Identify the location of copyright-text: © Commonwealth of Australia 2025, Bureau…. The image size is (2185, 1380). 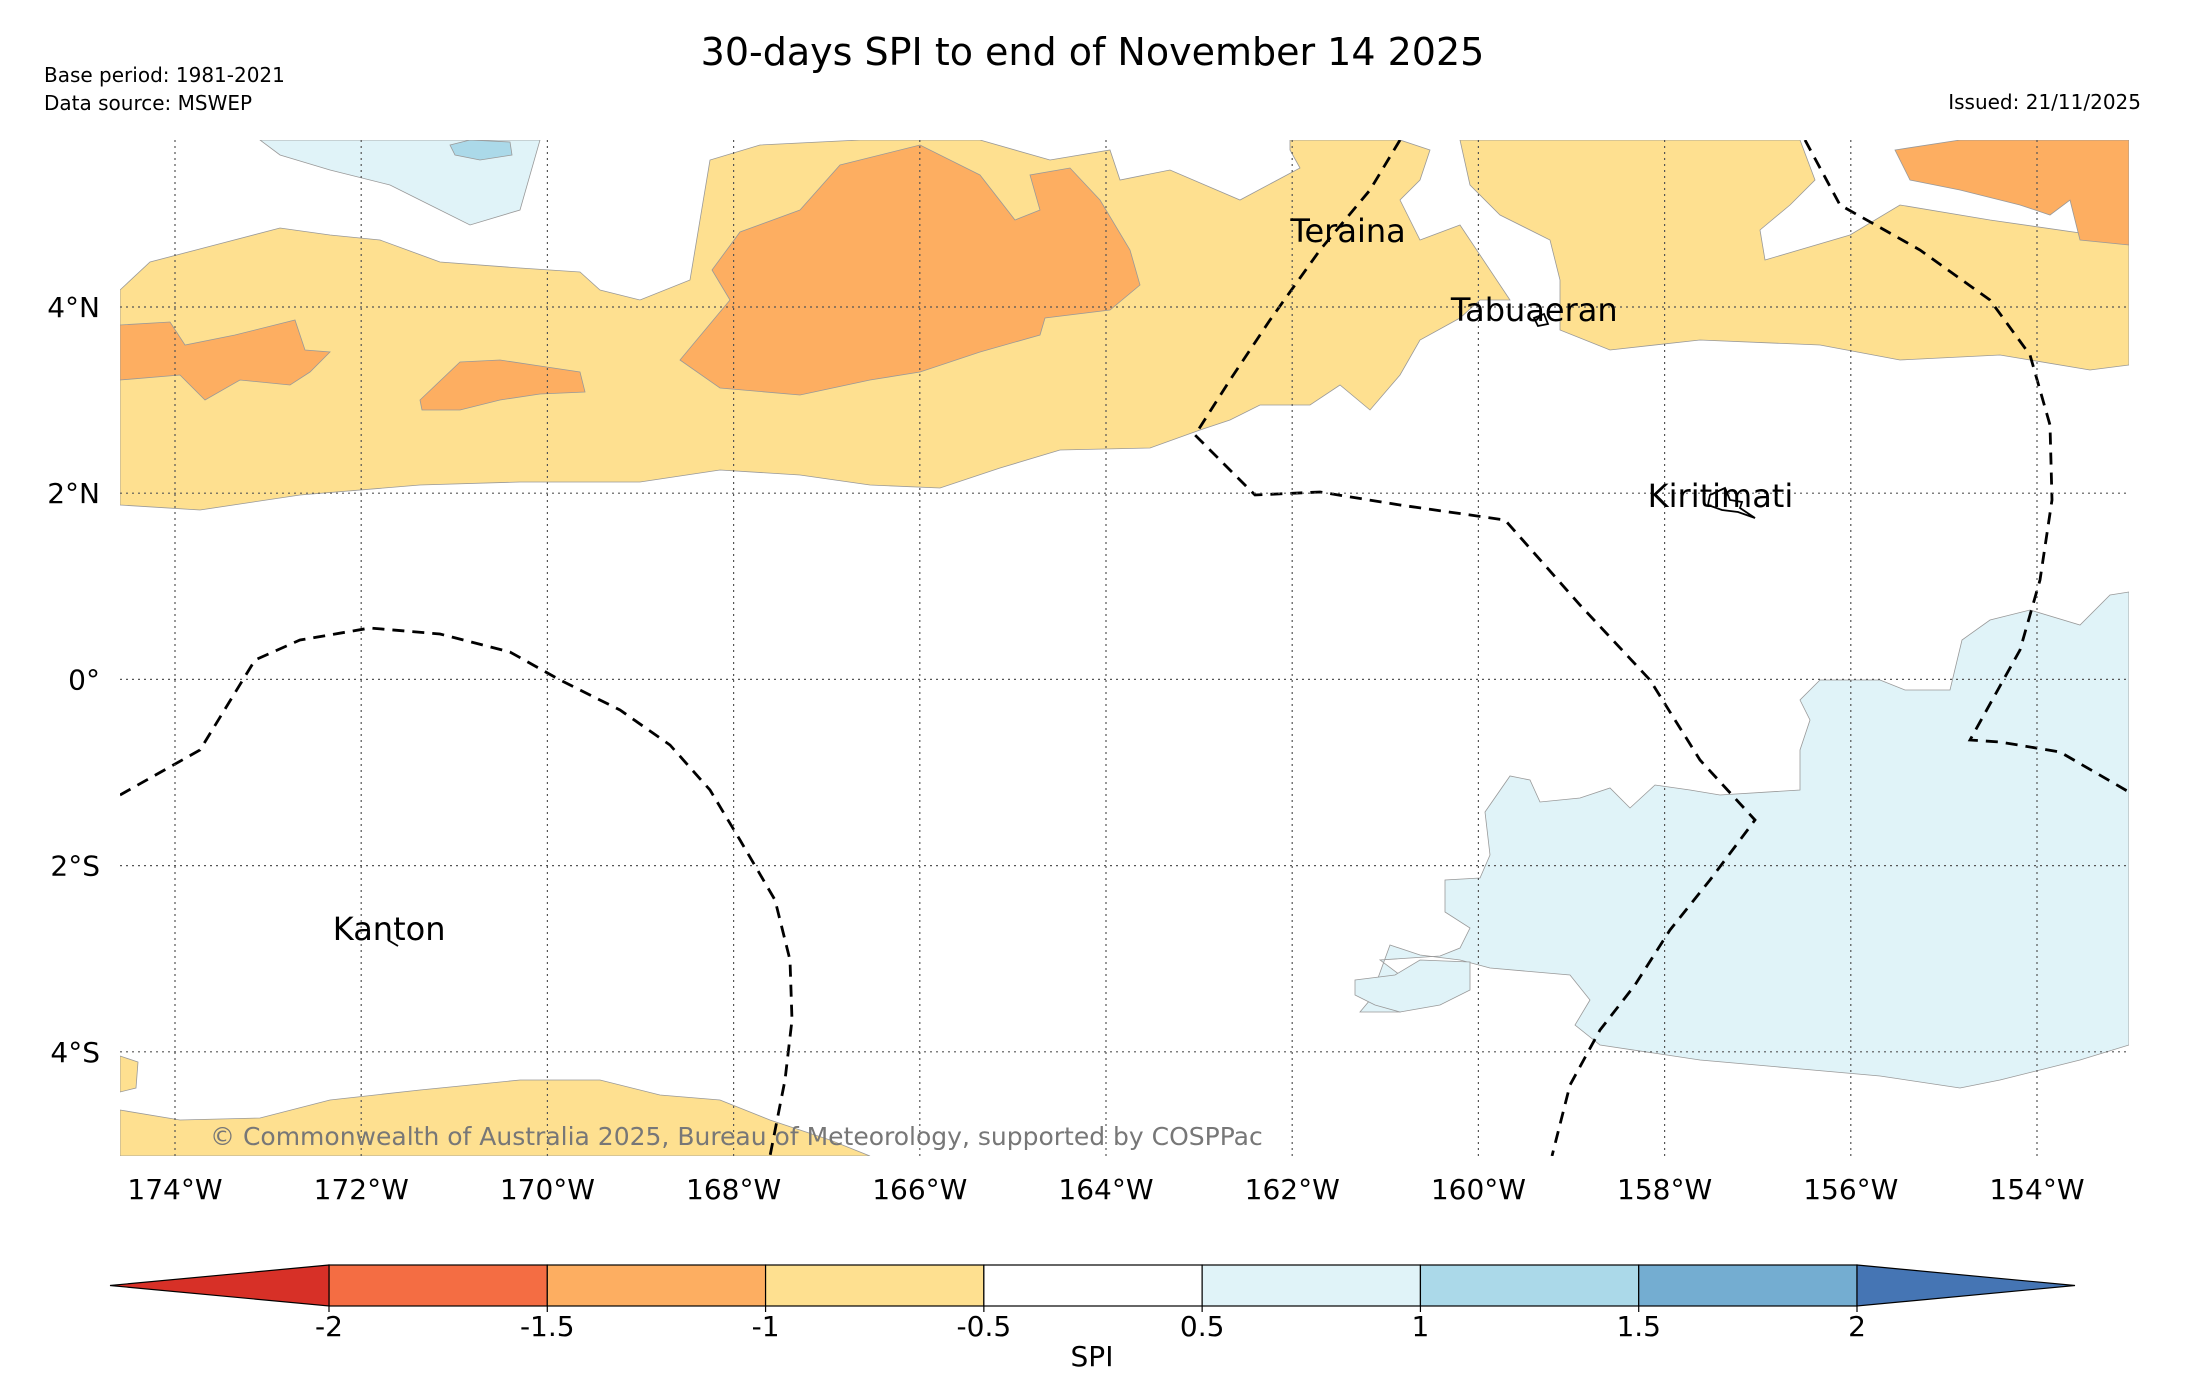
(736, 1136).